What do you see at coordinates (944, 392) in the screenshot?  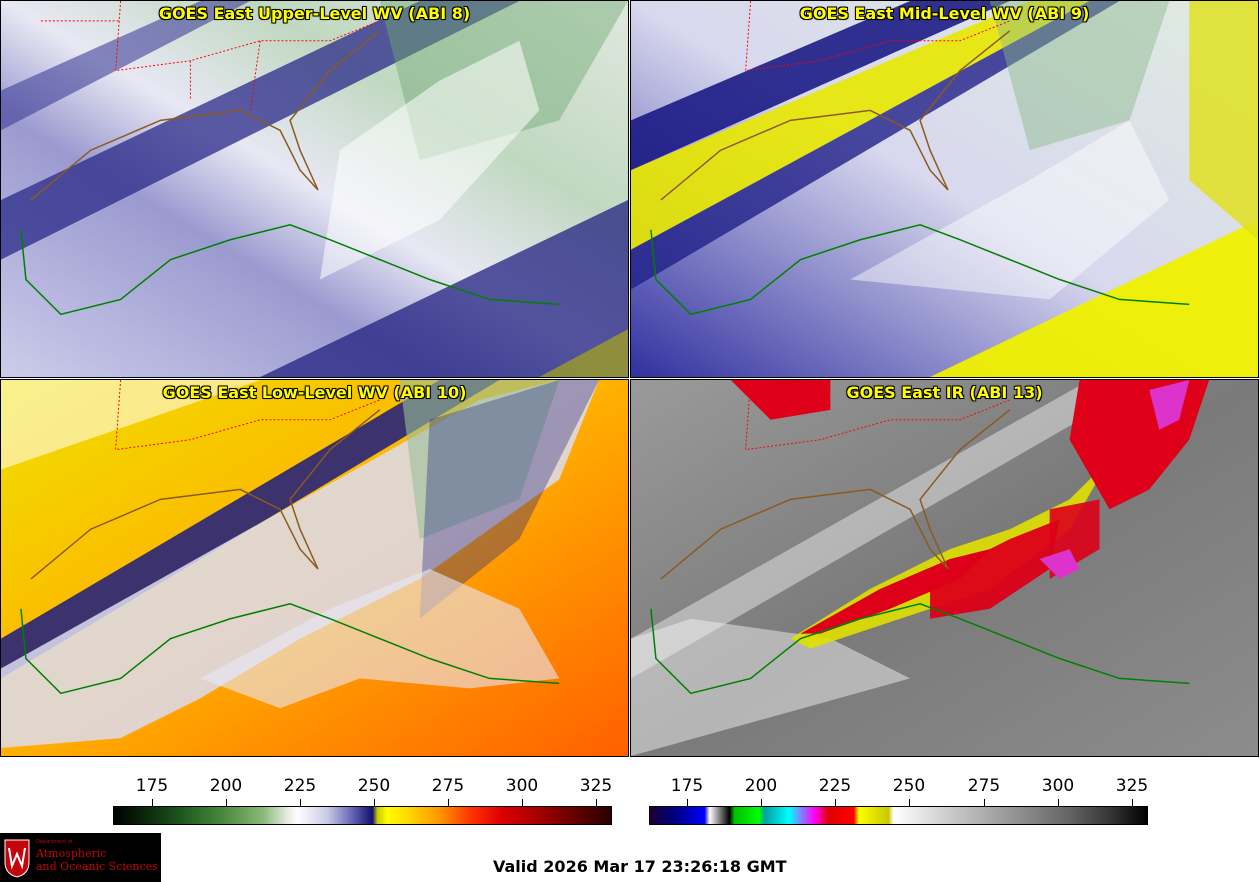 I see `panel-title: GOES East IR (ABI 13)` at bounding box center [944, 392].